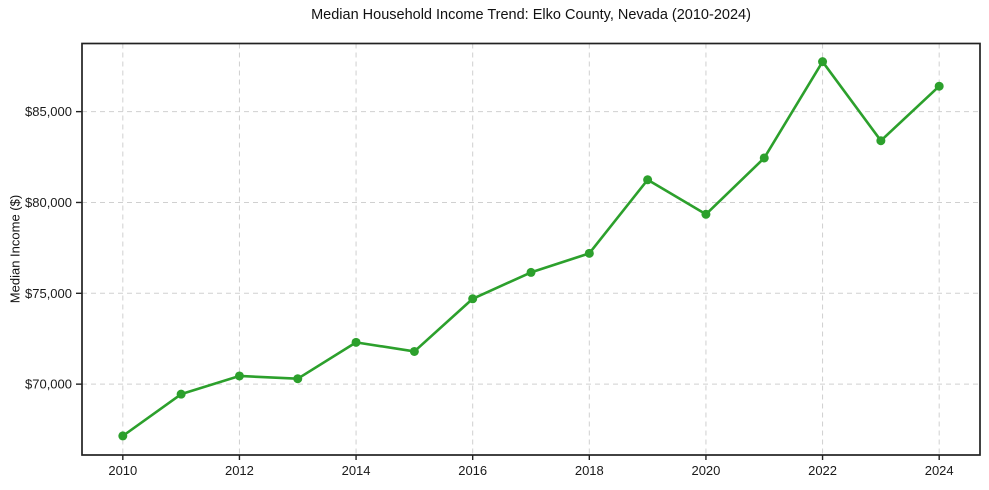 The height and width of the screenshot is (490, 989). What do you see at coordinates (939, 470) in the screenshot?
I see `x-tick-label: 2024` at bounding box center [939, 470].